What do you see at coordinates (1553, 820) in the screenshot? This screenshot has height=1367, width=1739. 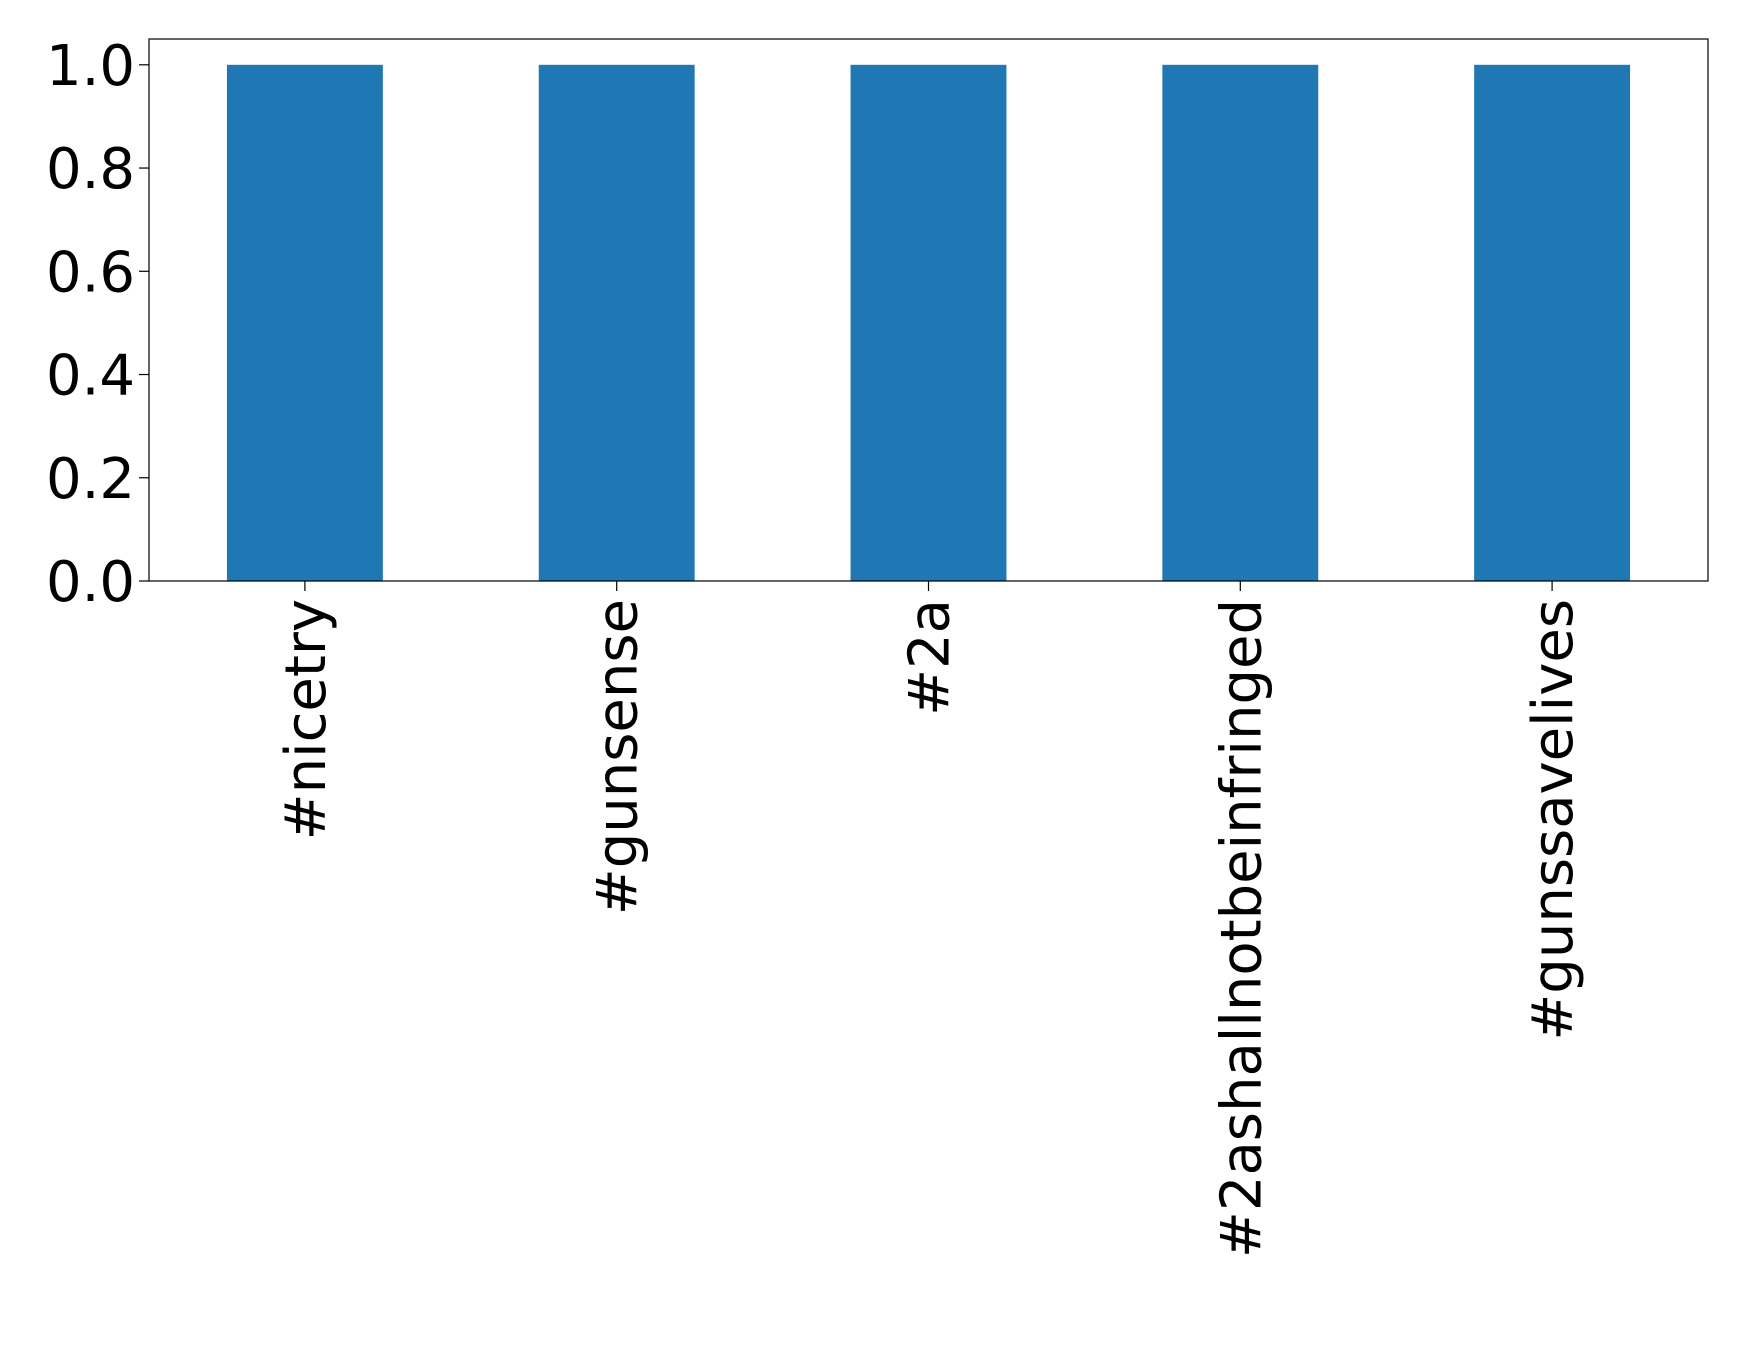 I see `x-tick-label: #gunssavelives` at bounding box center [1553, 820].